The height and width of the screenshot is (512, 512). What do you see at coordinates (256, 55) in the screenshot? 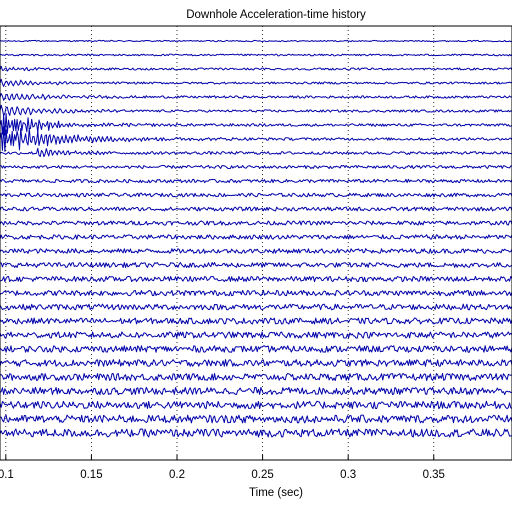
I see `trace-2-line` at bounding box center [256, 55].